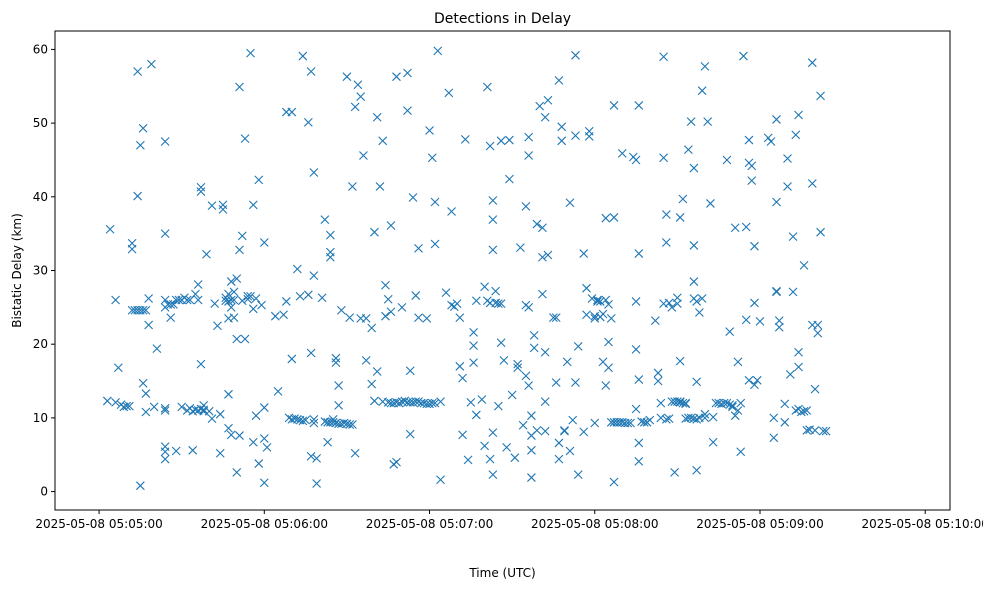  I want to click on y-axis-ticks: 0 10 20 30 40 50 60, so click(44, 270).